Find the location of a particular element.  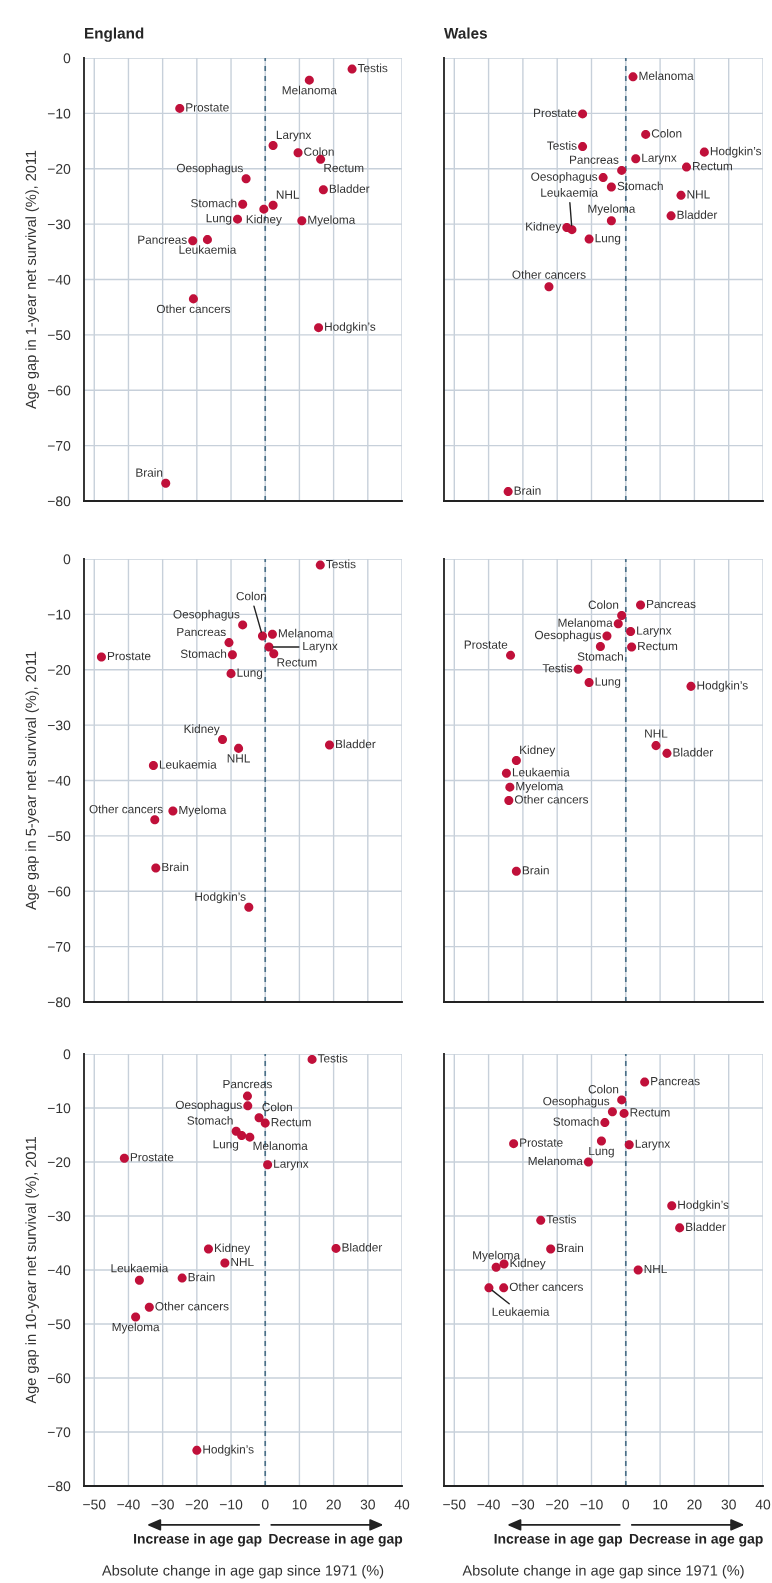

y-tick-label: −30 is located at coordinates (59, 1216).